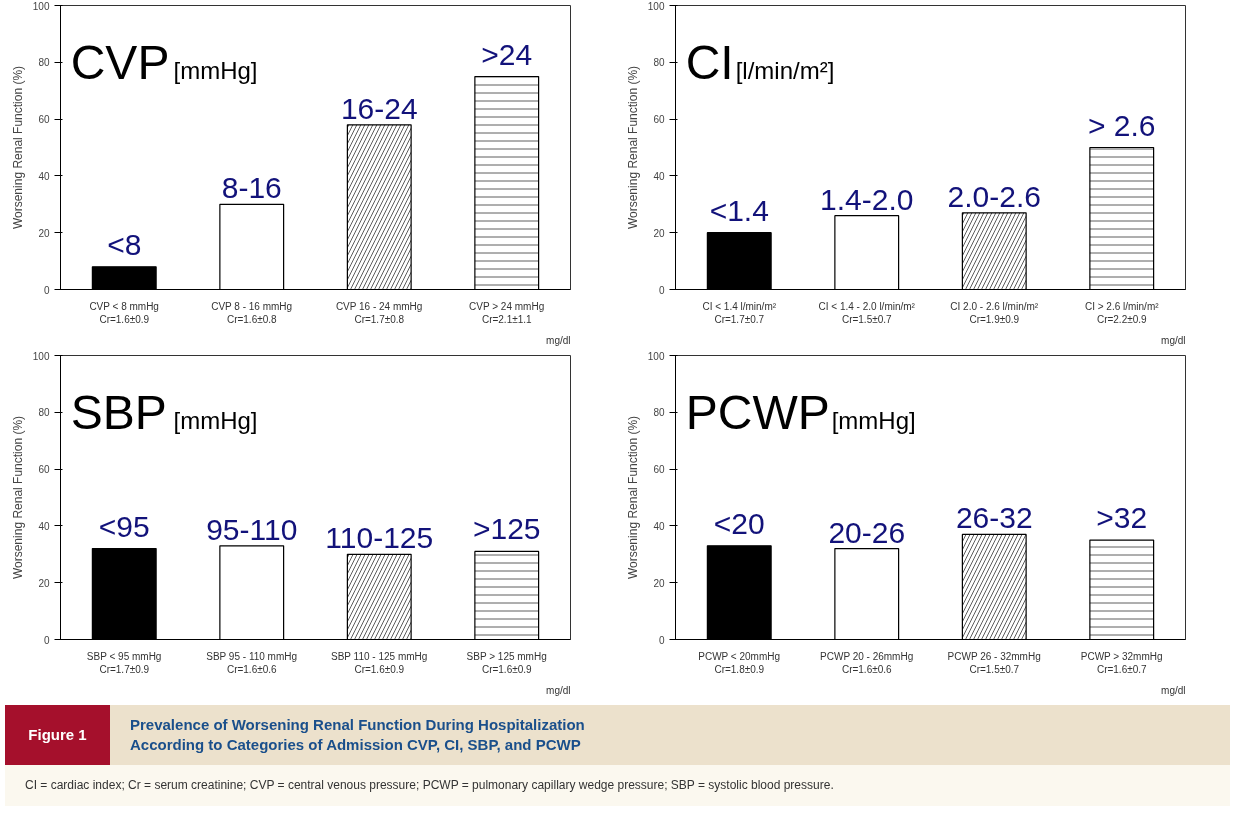 The height and width of the screenshot is (822, 1240). Describe the element at coordinates (1122, 312) in the screenshot. I see `x-tick-label: CI > 2.6 l/min/m² Cr=2.2±0.9` at that location.